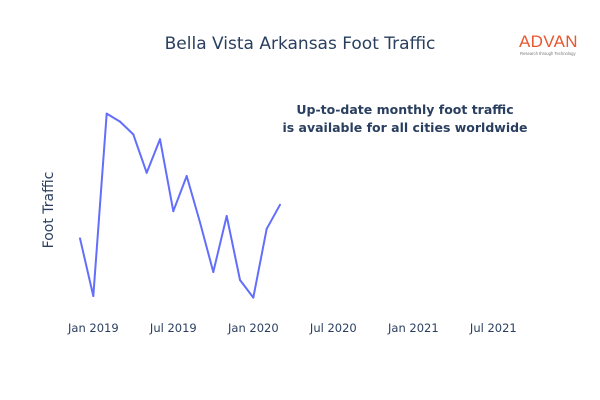 Image resolution: width=600 pixels, height=400 pixels. What do you see at coordinates (173, 328) in the screenshot?
I see `x-tick-label: Jul 2019` at bounding box center [173, 328].